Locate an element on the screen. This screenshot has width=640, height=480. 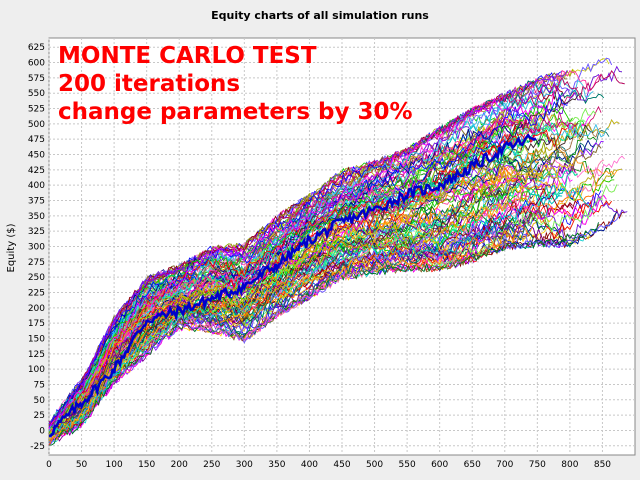
overlay-line-3: change parameters by 30% is located at coordinates (235, 112).